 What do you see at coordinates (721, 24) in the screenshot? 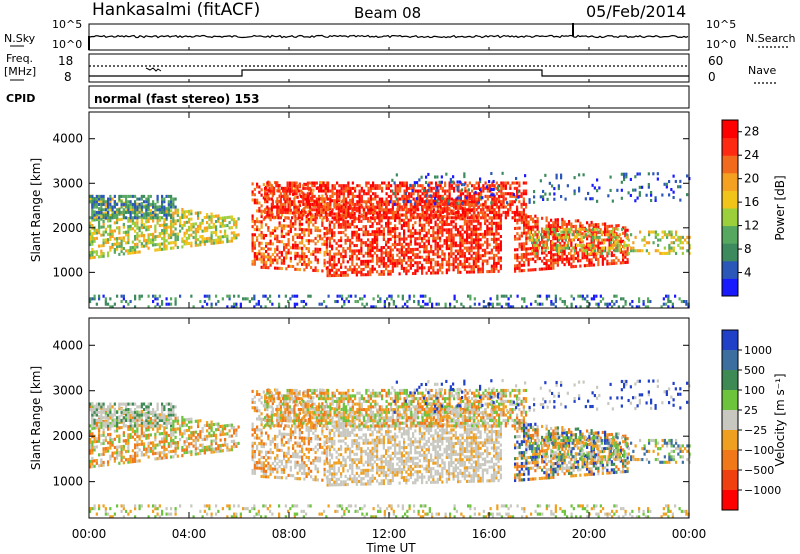
I see `sky-right-top: 10^5` at bounding box center [721, 24].